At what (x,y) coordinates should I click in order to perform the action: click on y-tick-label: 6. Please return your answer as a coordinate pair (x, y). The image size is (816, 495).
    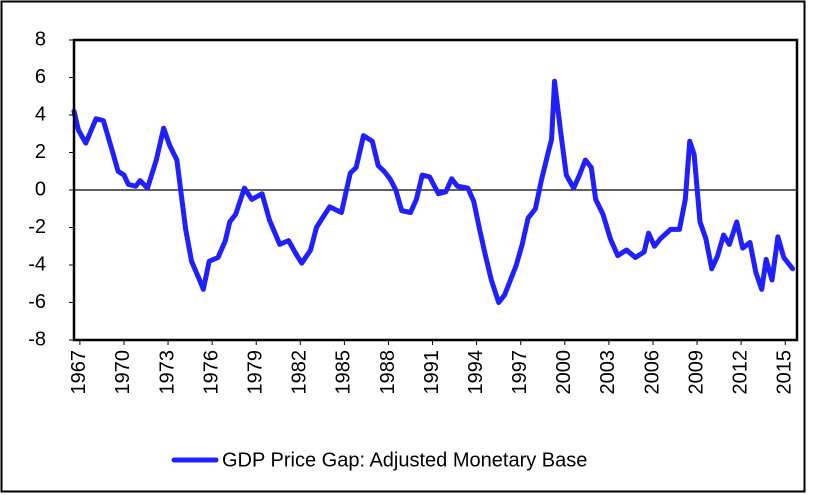
    Looking at the image, I should click on (40, 77).